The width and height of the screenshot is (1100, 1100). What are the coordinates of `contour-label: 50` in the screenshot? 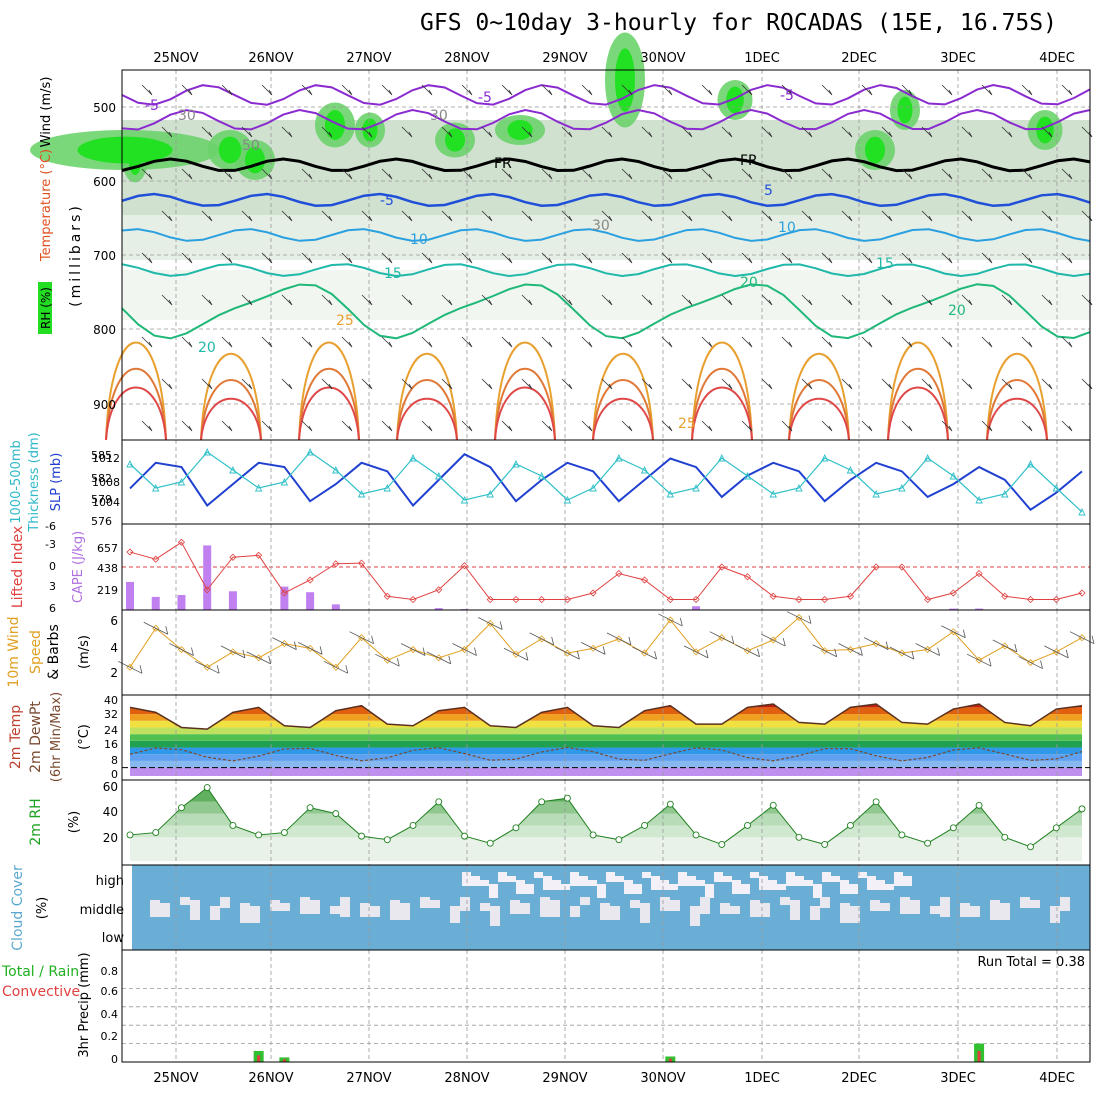 It's located at (251, 146).